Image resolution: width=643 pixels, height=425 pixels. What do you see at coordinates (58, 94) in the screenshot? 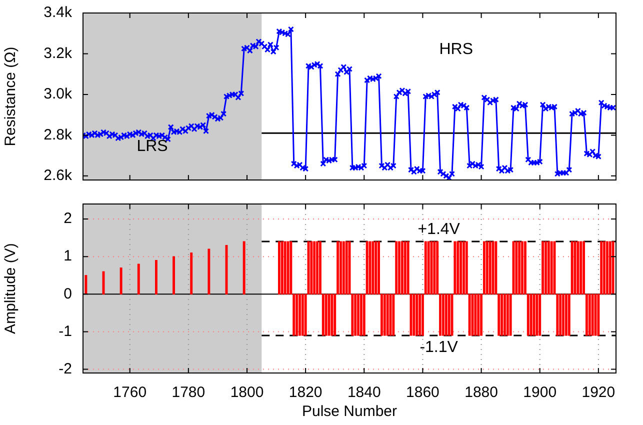
I see `y-tick-label: 3.0k` at bounding box center [58, 94].